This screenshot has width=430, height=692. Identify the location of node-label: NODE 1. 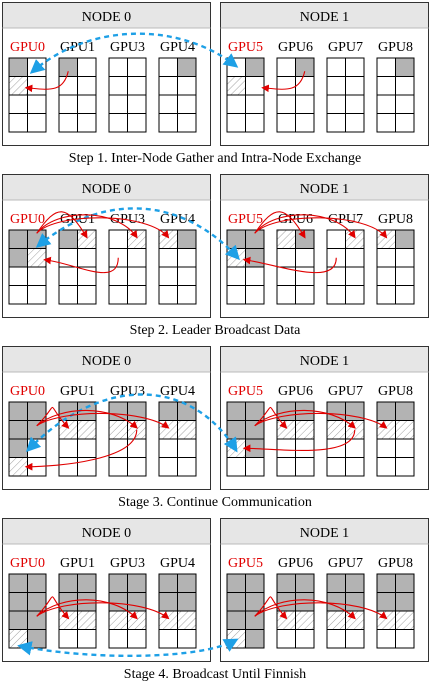
(324, 533).